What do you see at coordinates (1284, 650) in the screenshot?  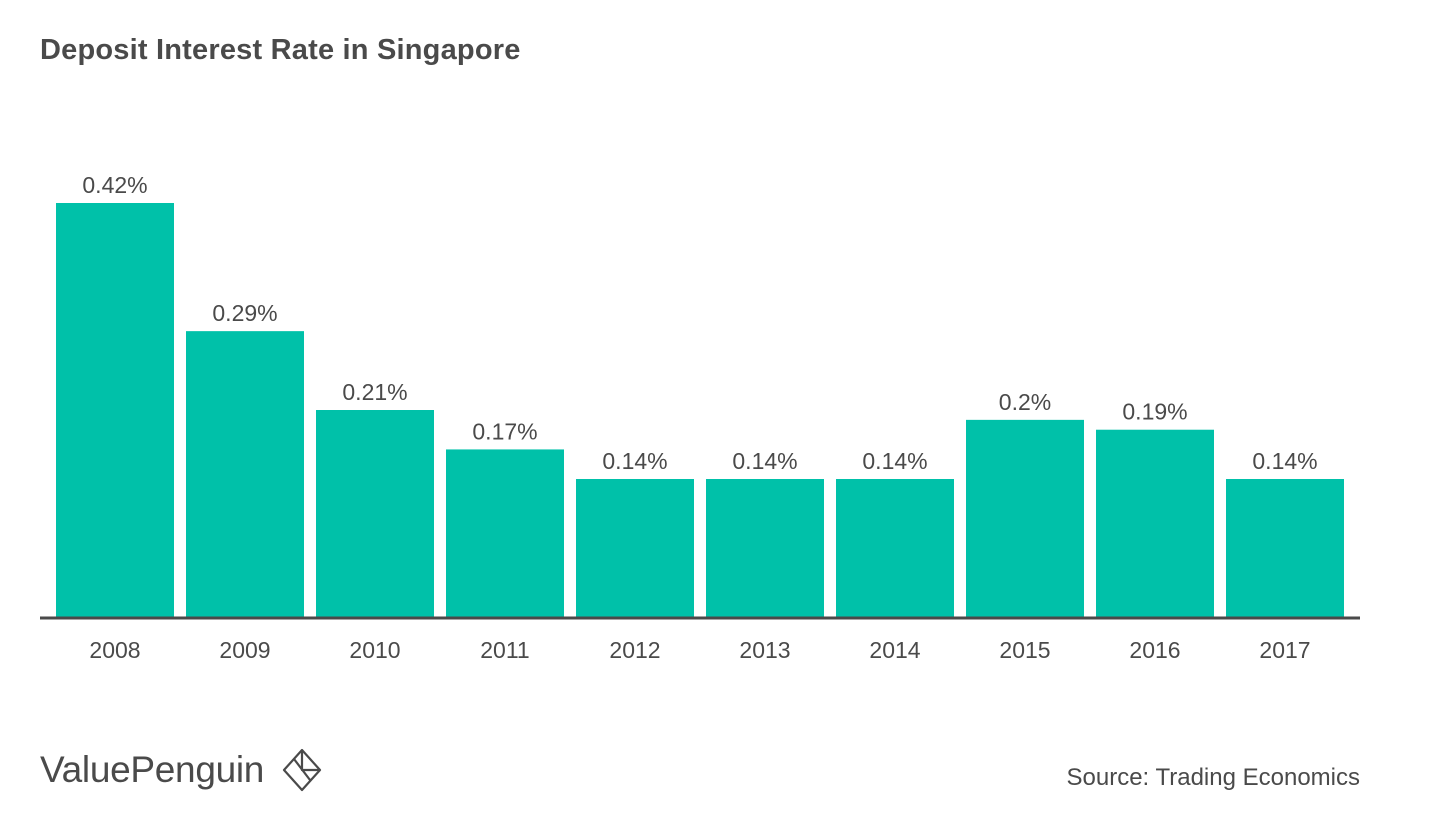 I see `x-tick-label-2017: 2017` at bounding box center [1284, 650].